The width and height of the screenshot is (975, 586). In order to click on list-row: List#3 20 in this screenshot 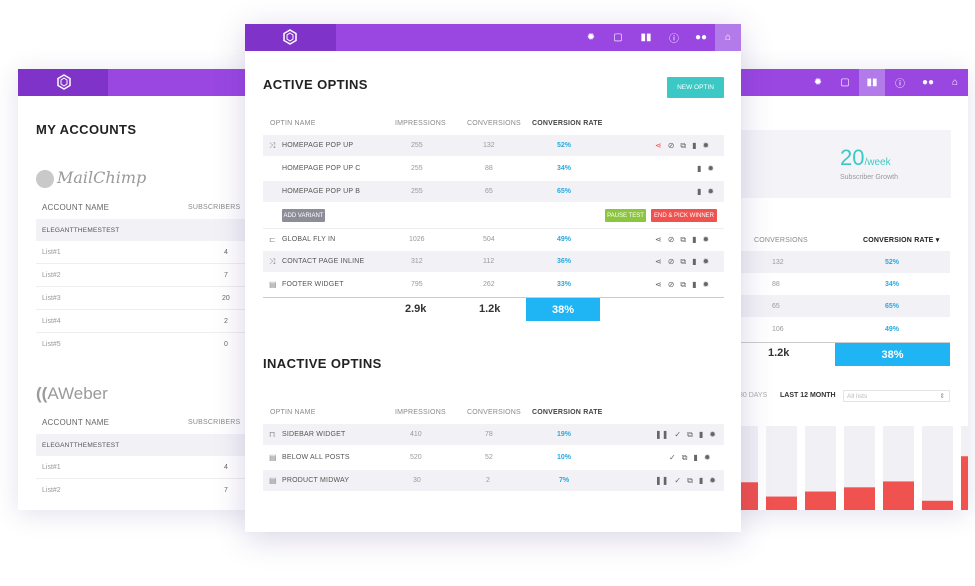, I will do `click(143, 298)`.